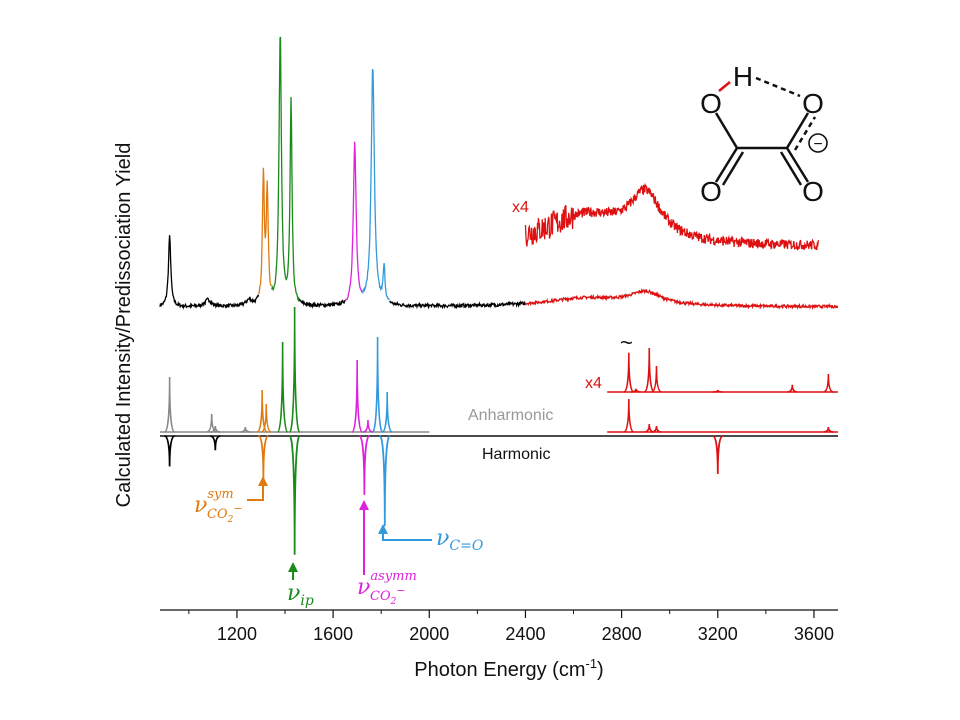 The height and width of the screenshot is (720, 960). I want to click on x-axis-ticks: 1200 1600 2000 2400 2800 3200 3600, so click(511, 627).